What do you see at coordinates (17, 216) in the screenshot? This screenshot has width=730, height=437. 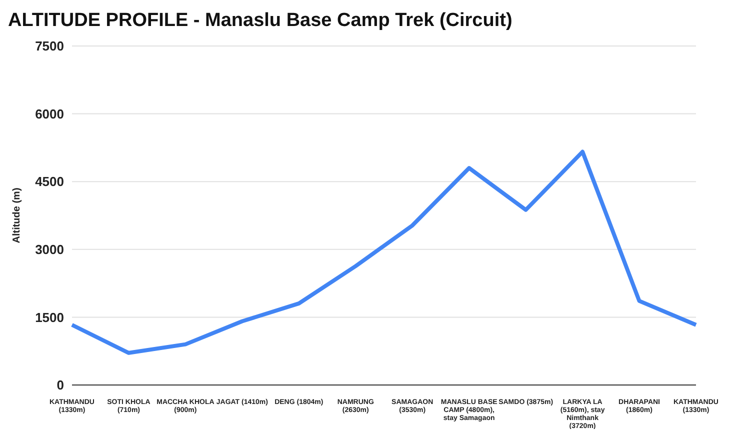 I see `y-axis-title: Altitude (m)` at bounding box center [17, 216].